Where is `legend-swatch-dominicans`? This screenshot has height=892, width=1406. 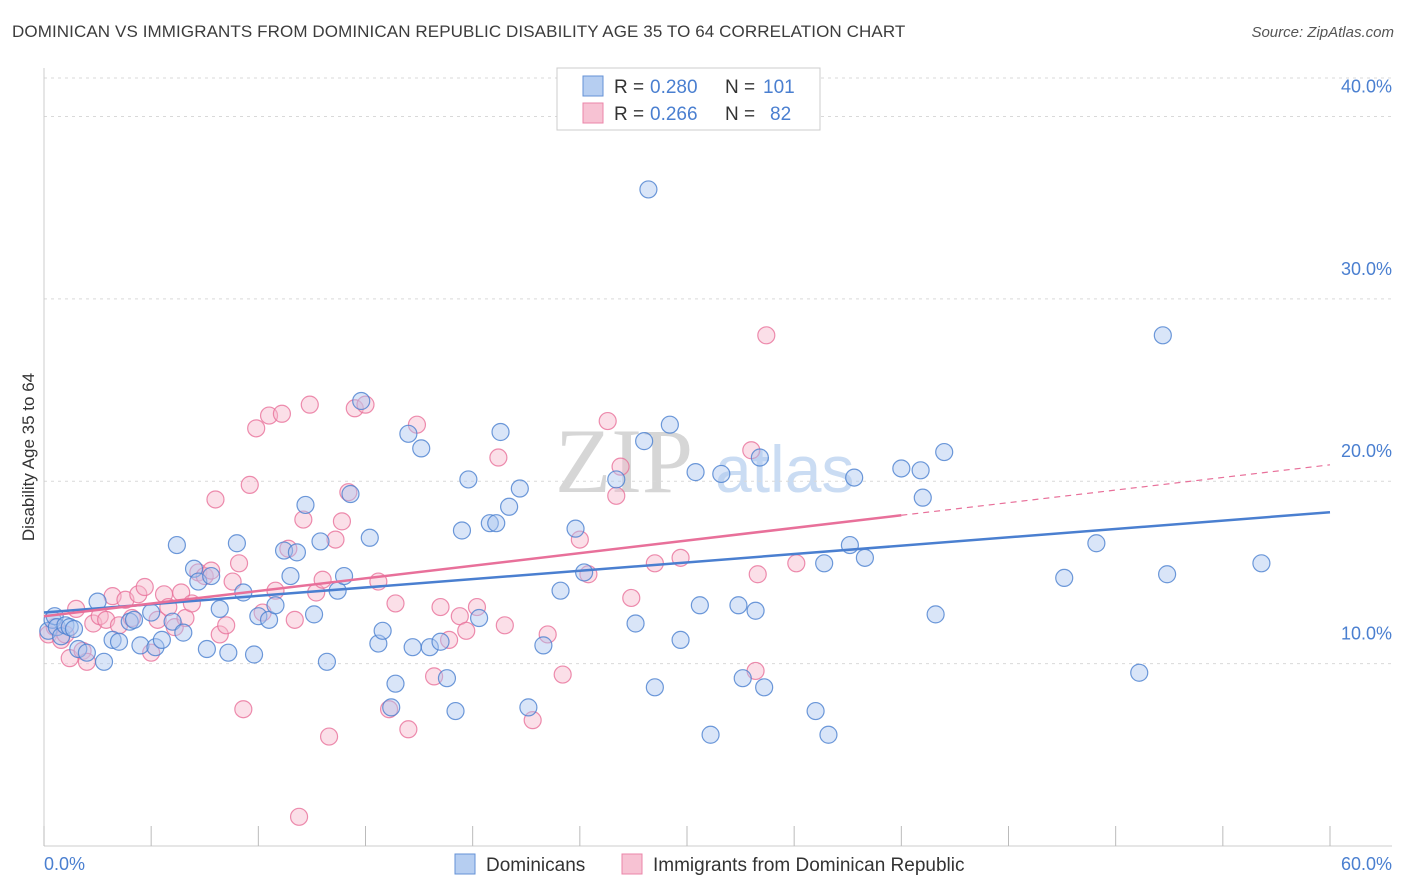 legend-swatch-dominicans is located at coordinates (593, 86).